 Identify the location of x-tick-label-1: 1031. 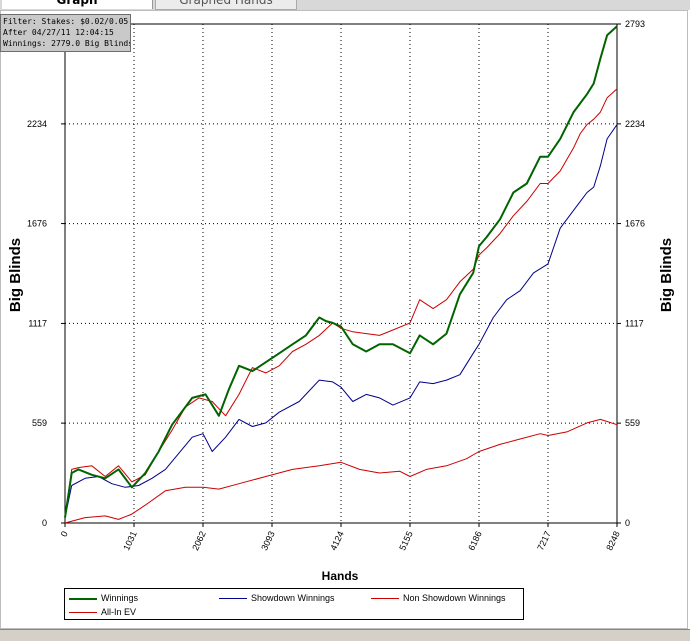
(130, 541).